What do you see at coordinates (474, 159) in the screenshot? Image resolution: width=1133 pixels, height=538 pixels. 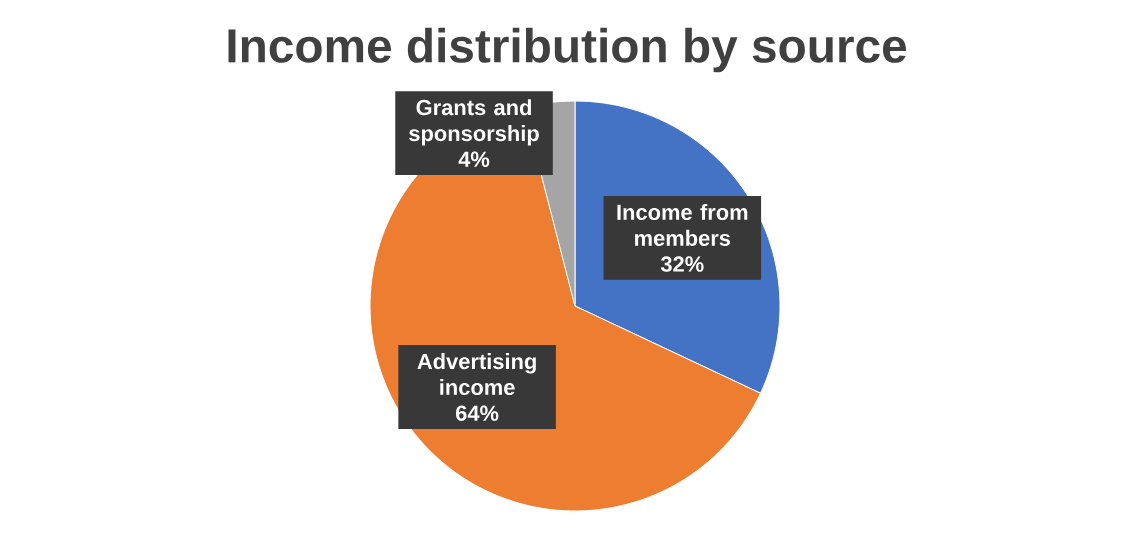 I see `data-label: 4%` at bounding box center [474, 159].